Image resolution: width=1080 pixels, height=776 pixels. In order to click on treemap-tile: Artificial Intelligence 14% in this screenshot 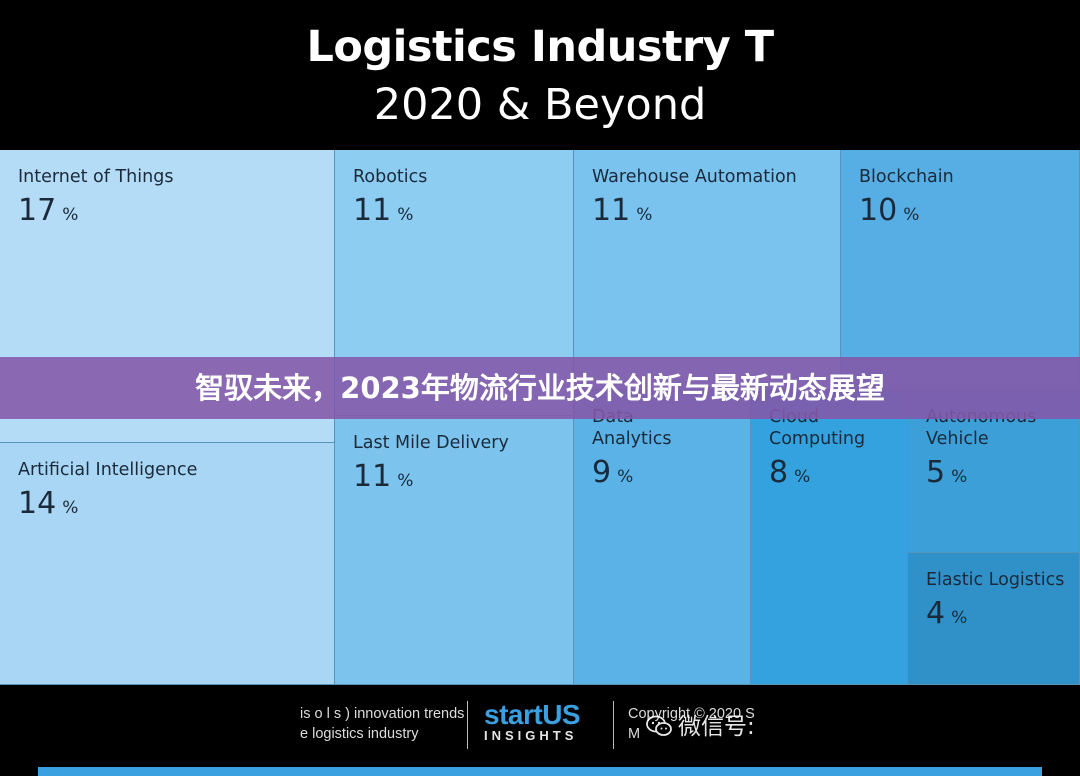, I will do `click(167, 564)`.